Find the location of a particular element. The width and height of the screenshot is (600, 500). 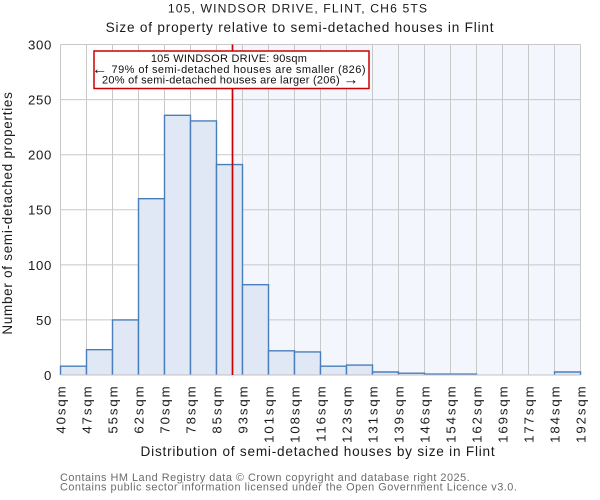

svg-text: 40sqm is located at coordinates (60, 409).